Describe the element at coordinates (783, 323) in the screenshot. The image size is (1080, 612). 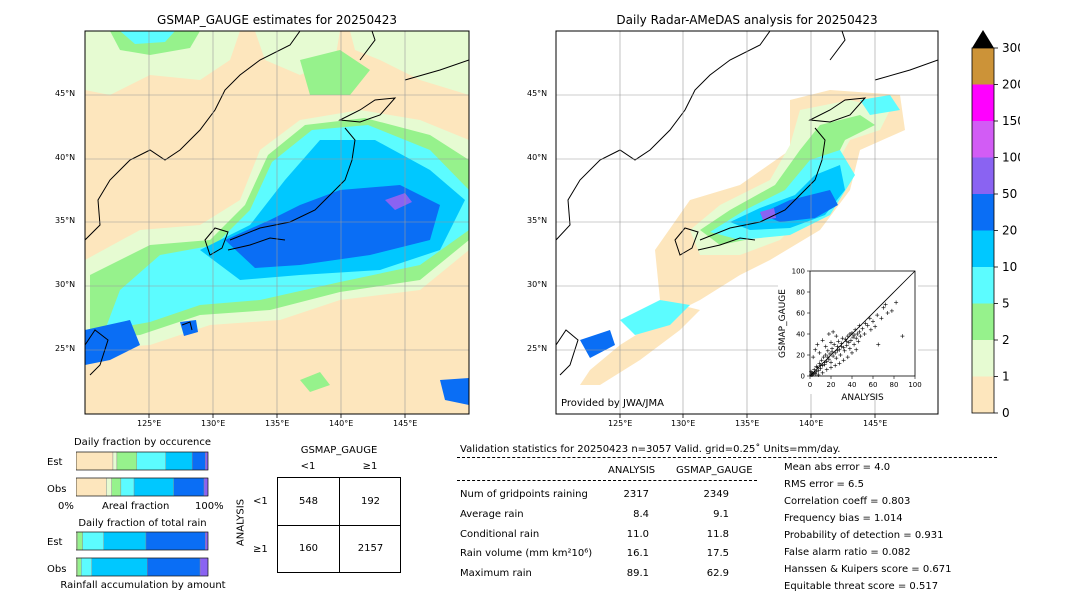
I see `scatter-ylabel: GSMAP_GAUGE` at that location.